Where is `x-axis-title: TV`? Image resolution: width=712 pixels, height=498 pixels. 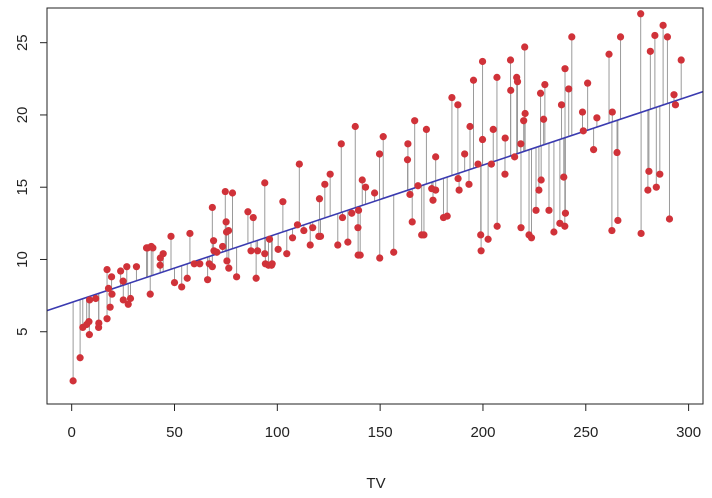 x-axis-title: TV is located at coordinates (375, 483).